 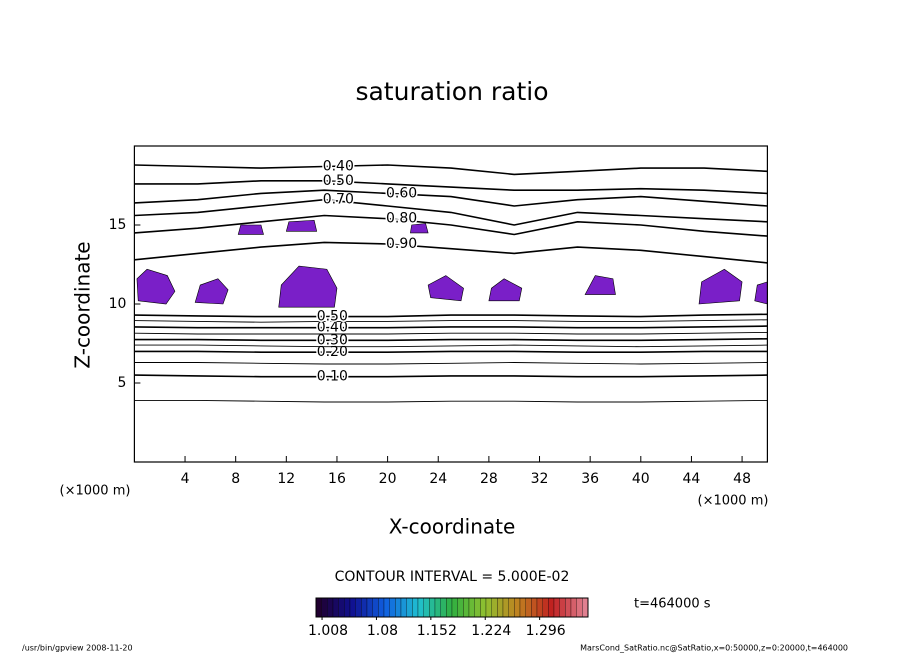 What do you see at coordinates (546, 631) in the screenshot?
I see `colorbar-tick-label: 1.296` at bounding box center [546, 631].